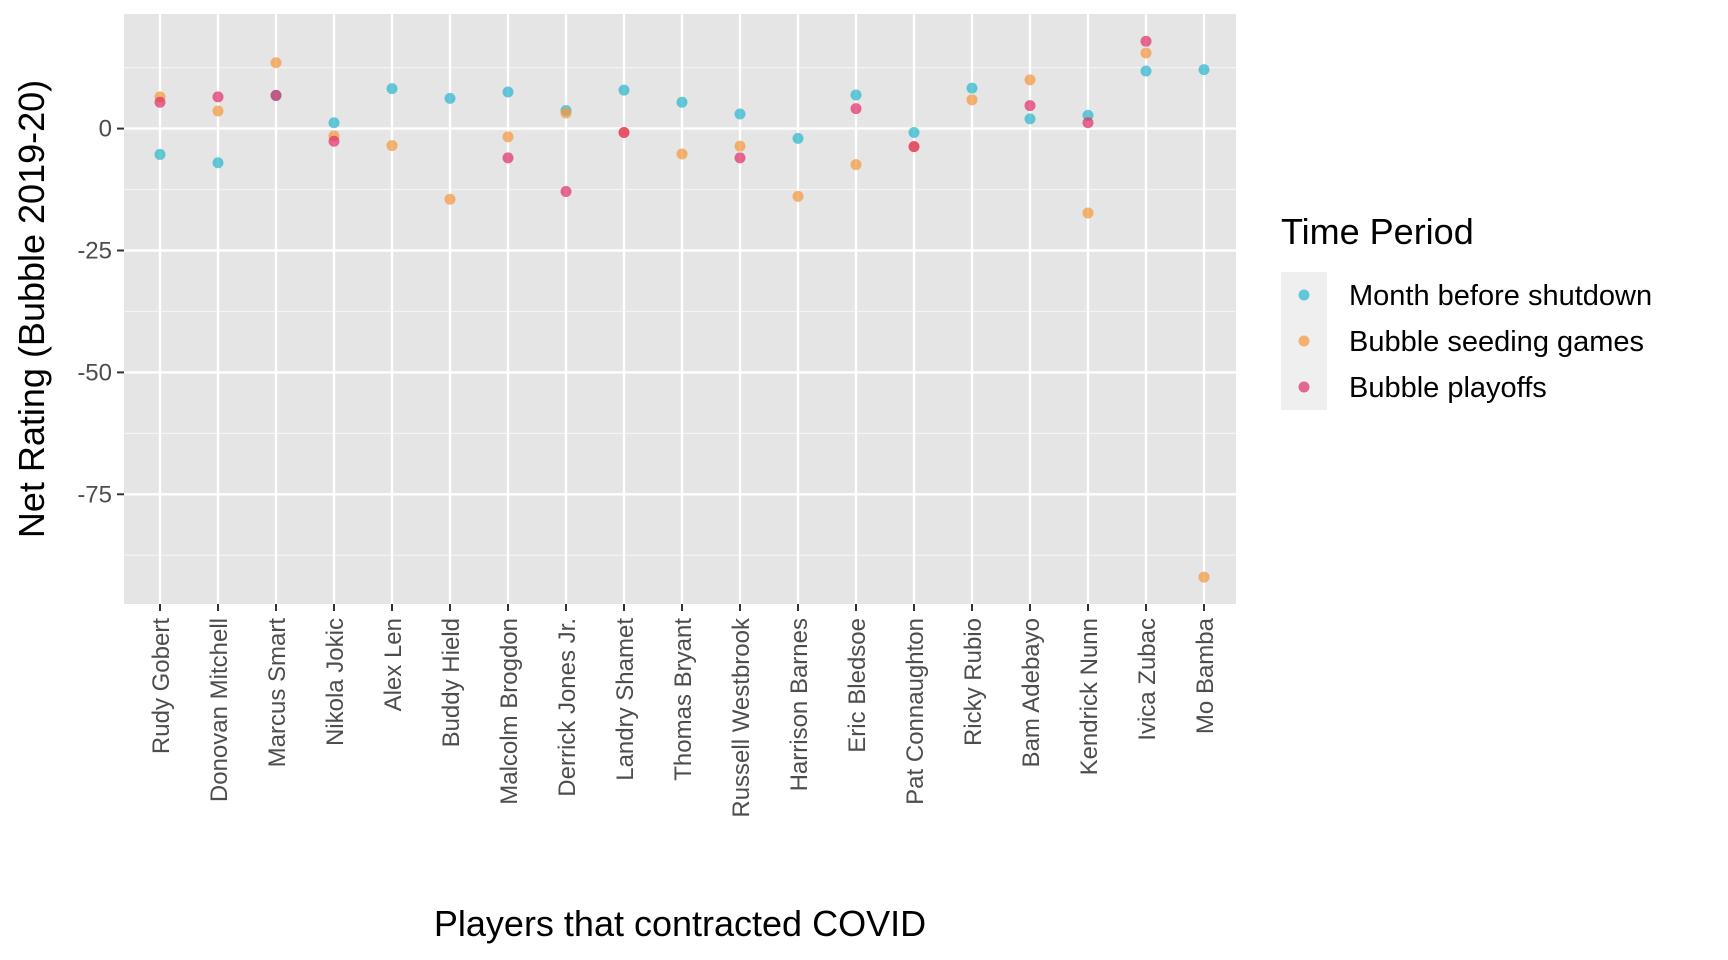 Image resolution: width=1728 pixels, height=960 pixels. What do you see at coordinates (1089, 696) in the screenshot?
I see `x-tick-label: Kendrick Nunn` at bounding box center [1089, 696].